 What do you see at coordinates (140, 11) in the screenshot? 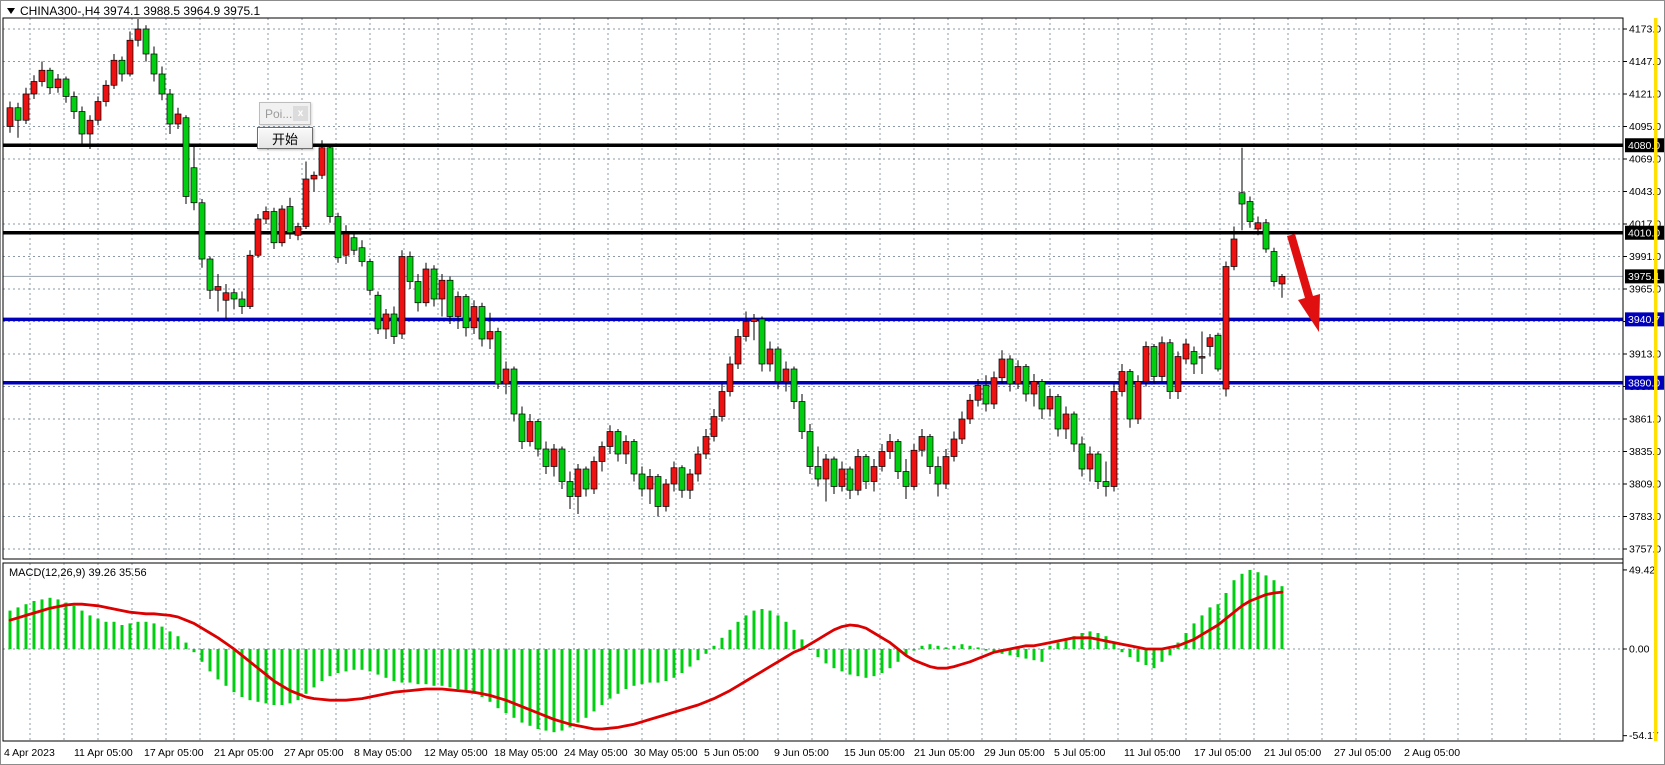
I see `chart-title-text: CHINA300-,H4 3974.1 3988.5 3964.9 3975.1` at bounding box center [140, 11].